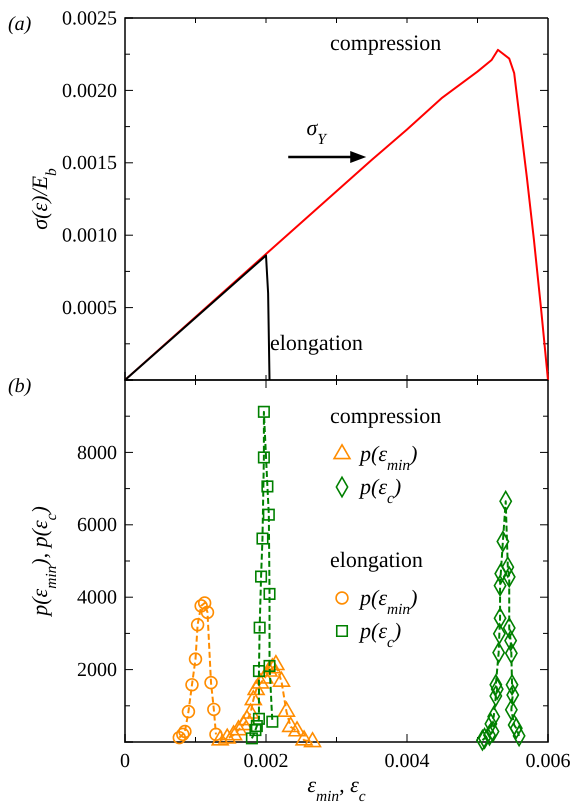 Image resolution: width=576 pixels, height=807 pixels. What do you see at coordinates (89, 91) in the screenshot?
I see `y-tick-label: 0.0020` at bounding box center [89, 91].